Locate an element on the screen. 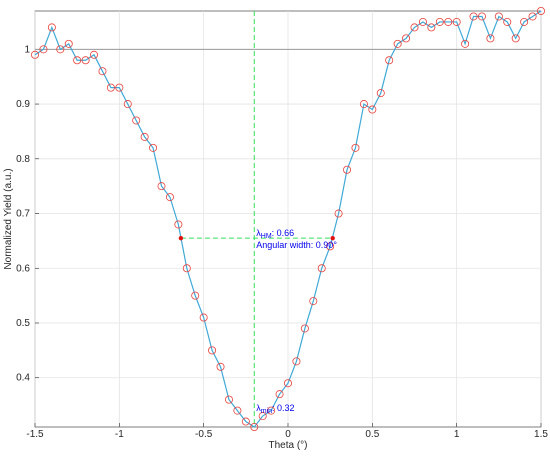  x-tick-label: -1 is located at coordinates (119, 434).